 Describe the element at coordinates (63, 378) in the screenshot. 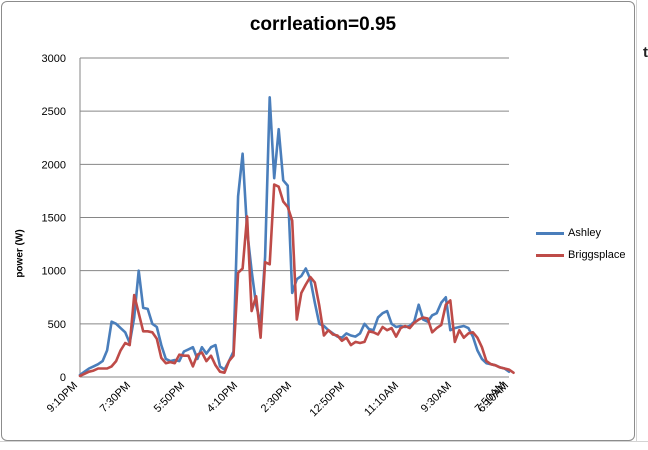

I see `y-tick-label-0: 0` at that location.